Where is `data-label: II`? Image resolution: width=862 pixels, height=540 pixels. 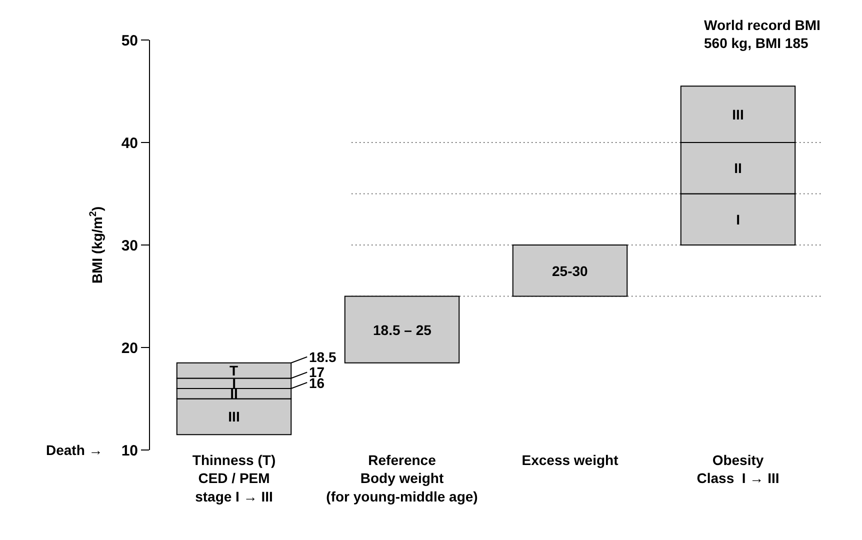 data-label: II is located at coordinates (738, 168).